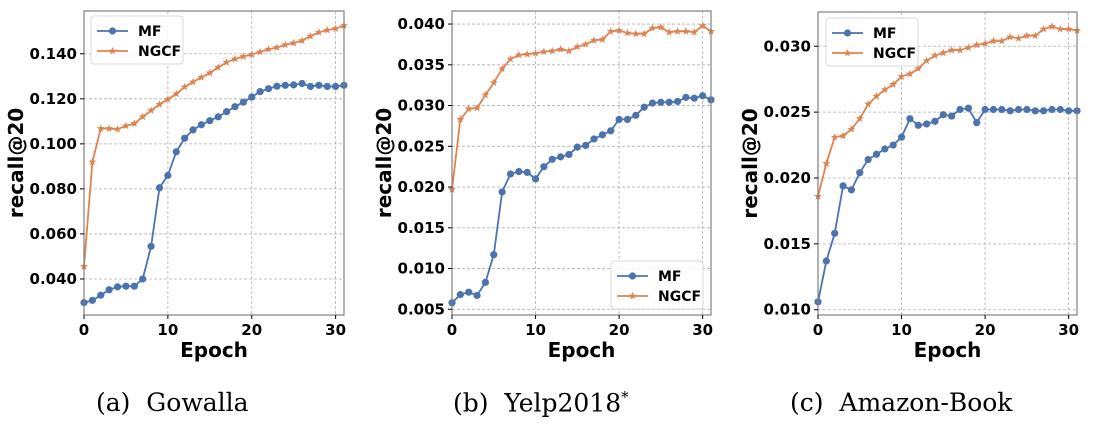 This screenshot has height=438, width=1109. What do you see at coordinates (214, 193) in the screenshot?
I see `mf-line` at bounding box center [214, 193].